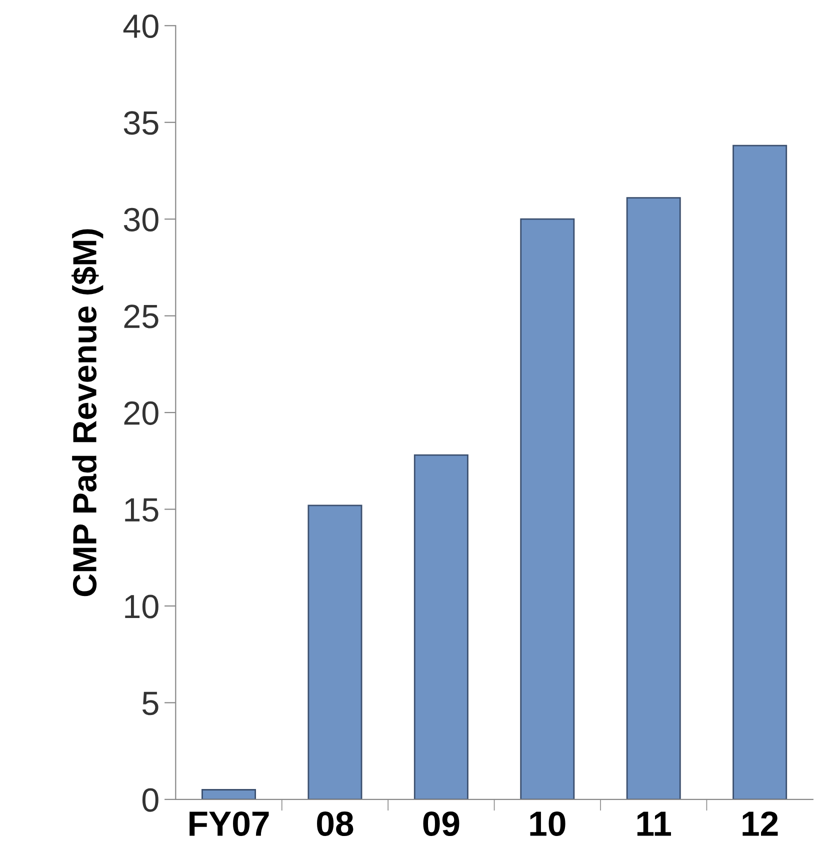 Image resolution: width=817 pixels, height=855 pixels. What do you see at coordinates (88, 412) in the screenshot?
I see `y-axis-title: CMP Pad Revenue ($M)` at bounding box center [88, 412].